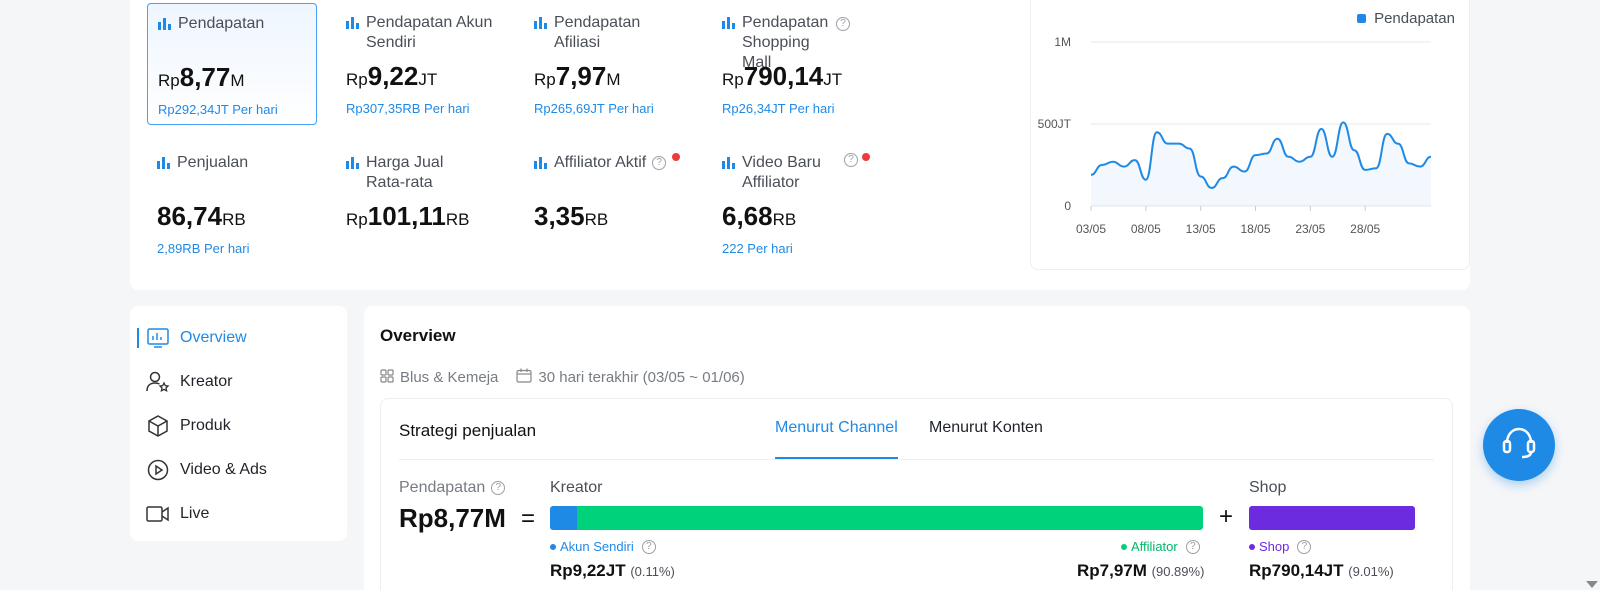 The height and width of the screenshot is (590, 1600). What do you see at coordinates (1268, 487) in the screenshot?
I see `shop-label: Shop` at bounding box center [1268, 487].